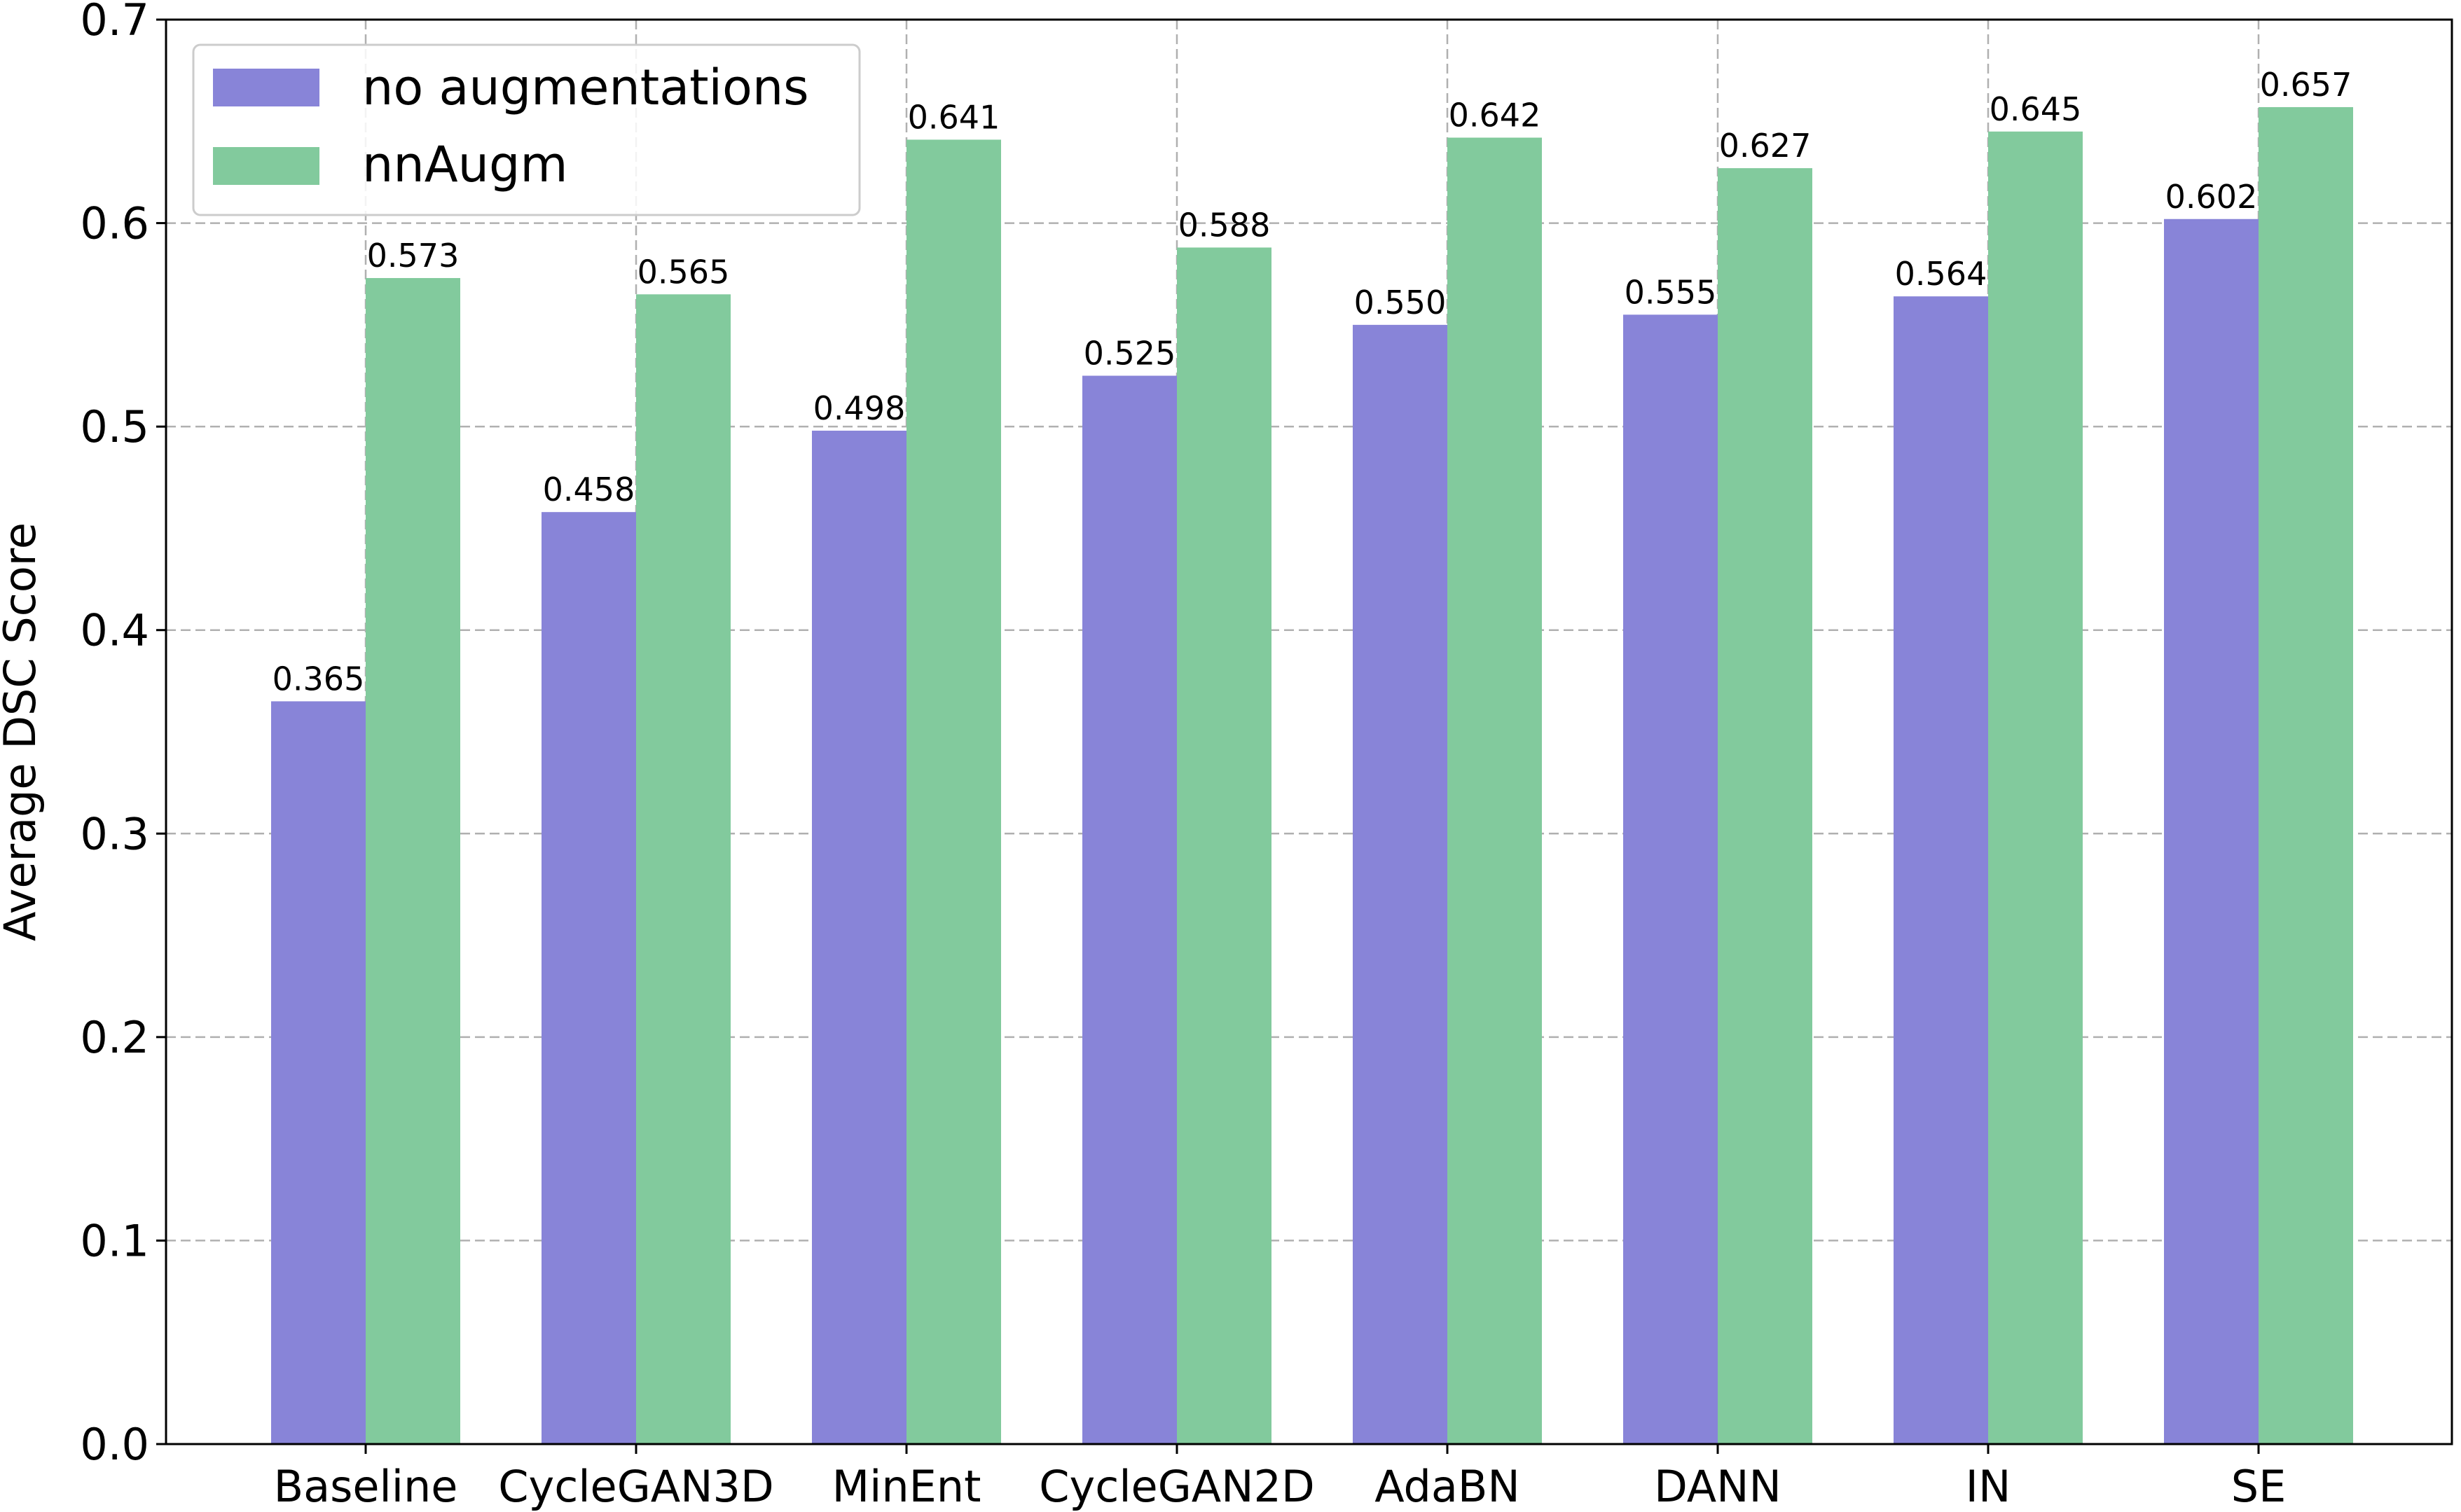 This screenshot has height=1512, width=2461. I want to click on x-tick-label: SE, so click(2259, 1486).